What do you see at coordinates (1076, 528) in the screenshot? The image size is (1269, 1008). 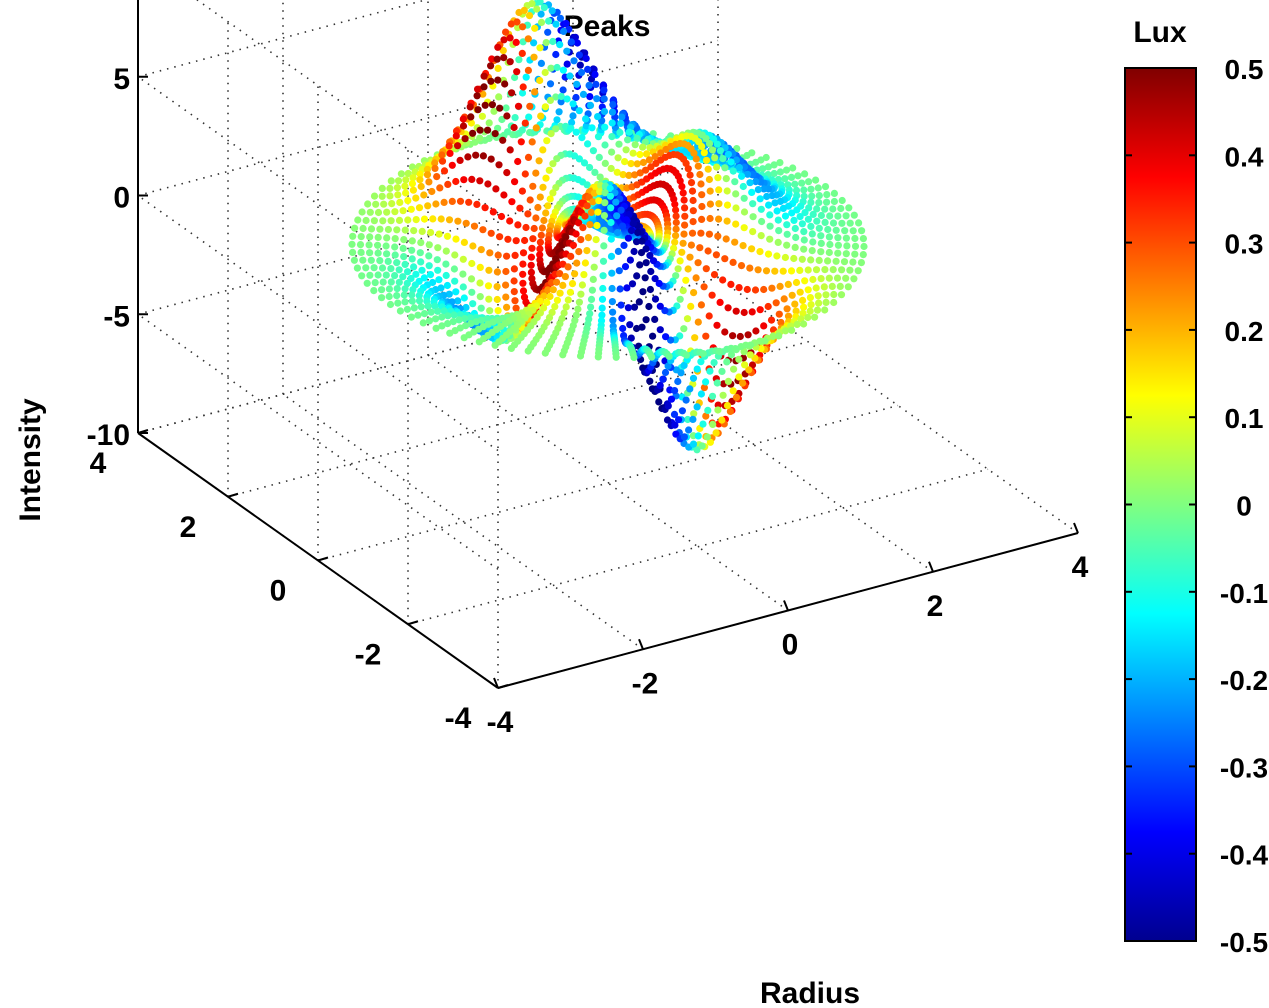 I see `x-tick-mark` at bounding box center [1076, 528].